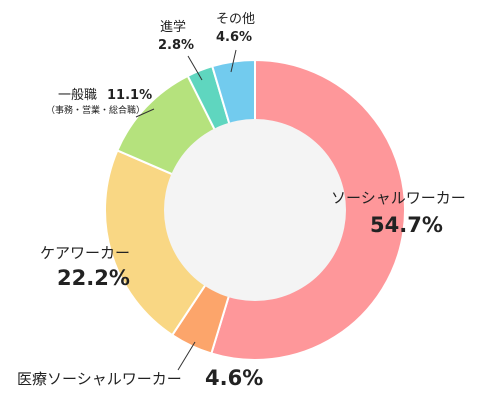 This screenshot has height=400, width=490. What do you see at coordinates (406, 225) in the screenshot?
I see `pct-social-worker: 54.7%` at bounding box center [406, 225].